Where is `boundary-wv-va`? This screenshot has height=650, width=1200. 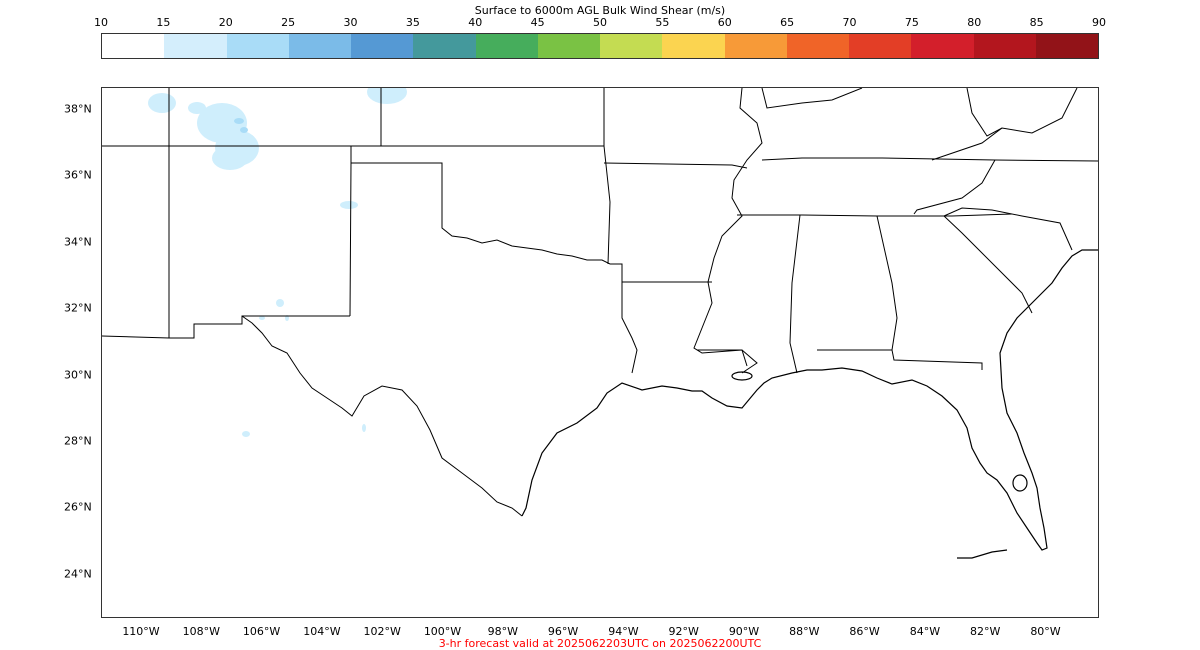 boundary-wv-va is located at coordinates (1022, 112).